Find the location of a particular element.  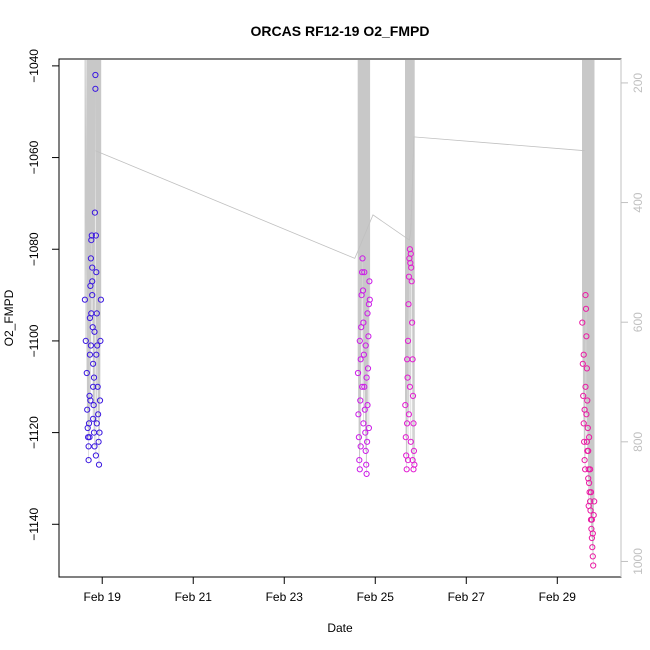

y-tick-label-6: −1140 is located at coordinates (34, 524).